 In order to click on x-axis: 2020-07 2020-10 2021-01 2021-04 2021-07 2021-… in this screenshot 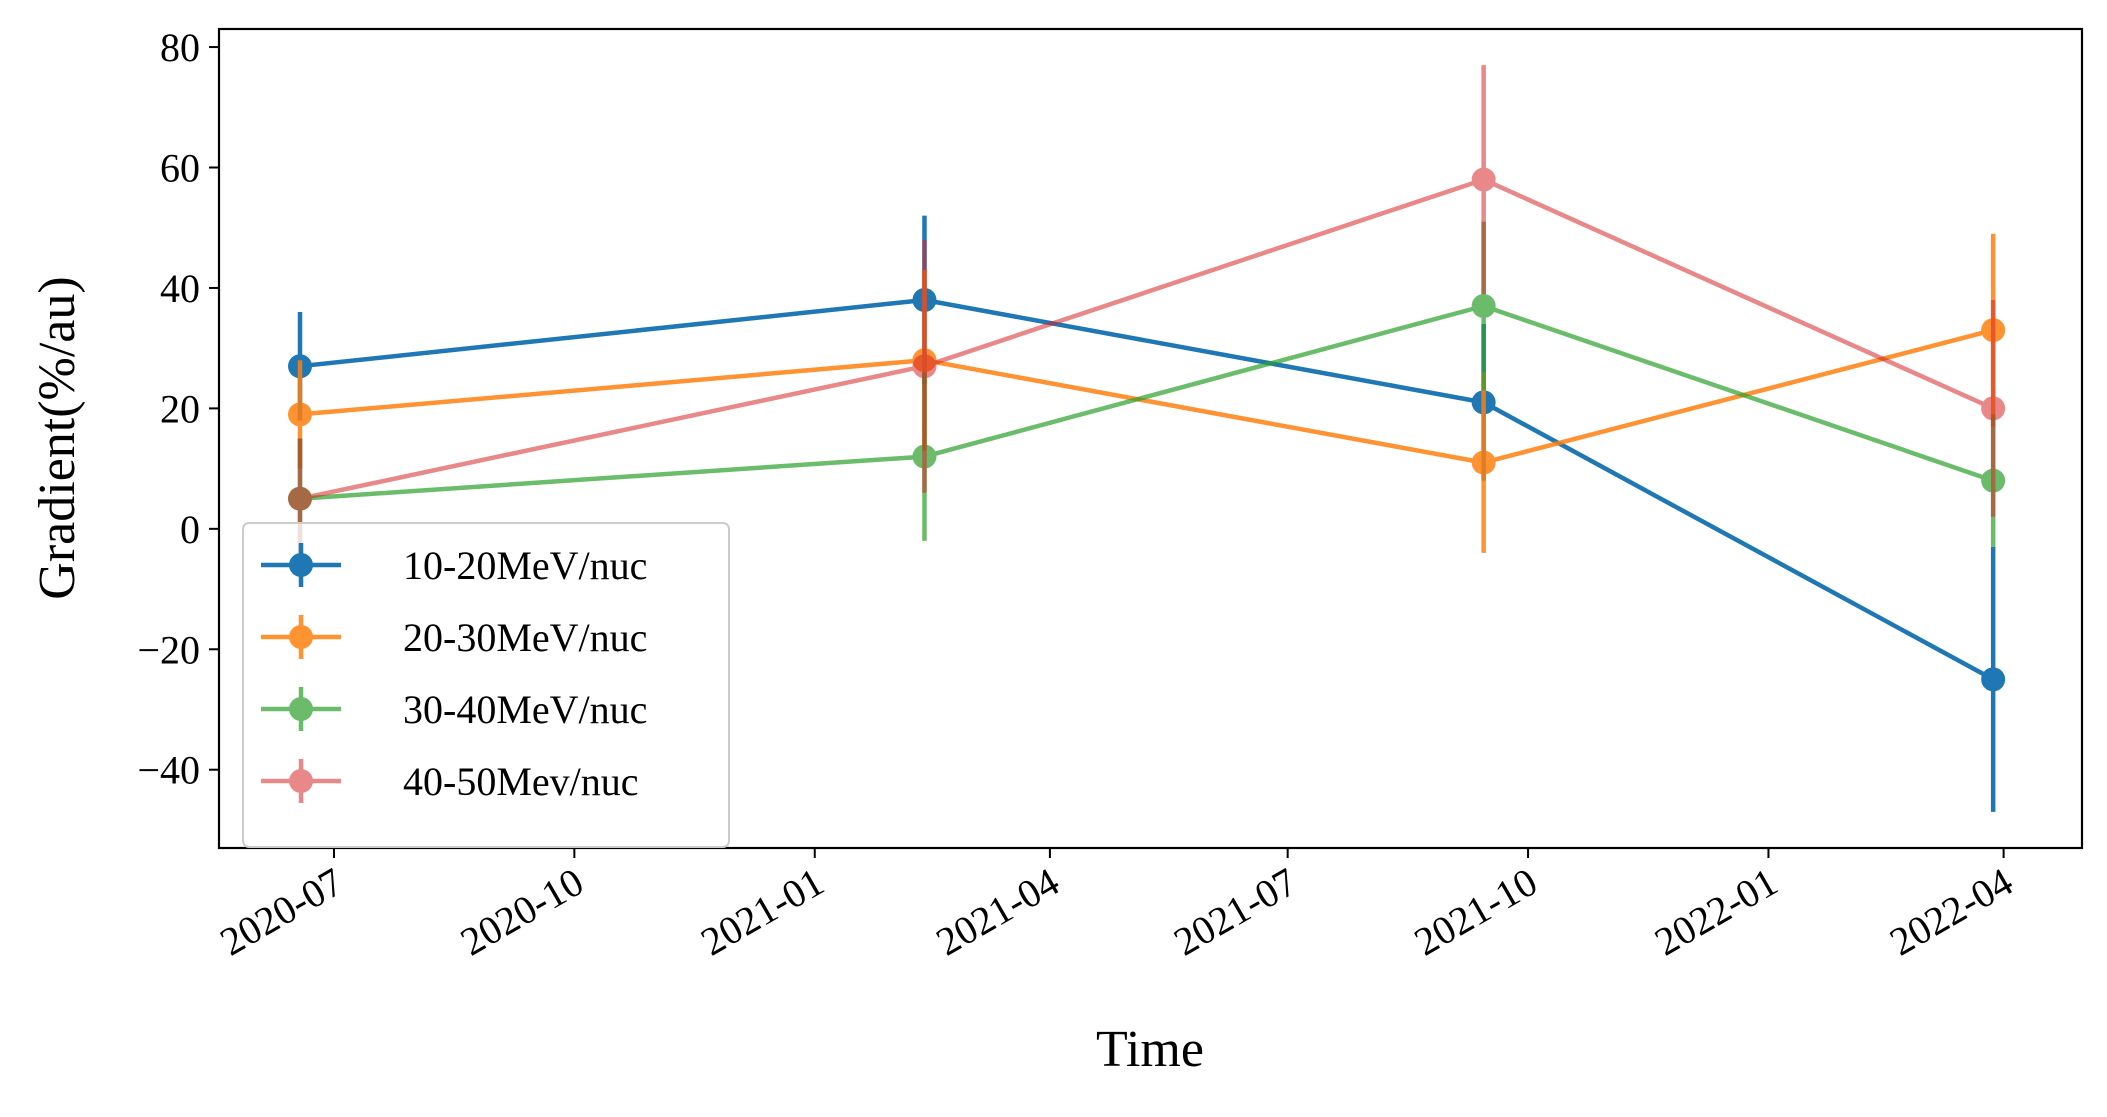, I will do `click(1116, 906)`.